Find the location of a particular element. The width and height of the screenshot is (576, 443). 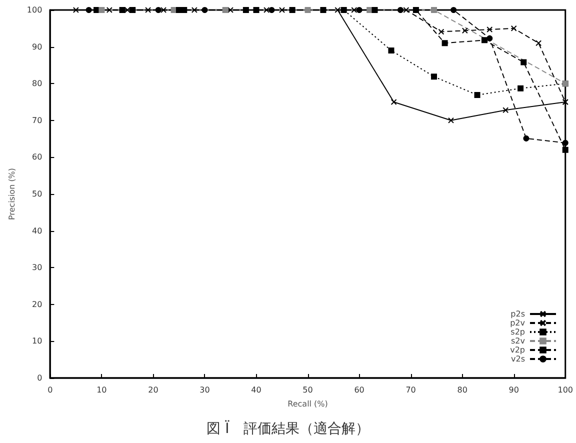

legend-label: s2p is located at coordinates (517, 332).